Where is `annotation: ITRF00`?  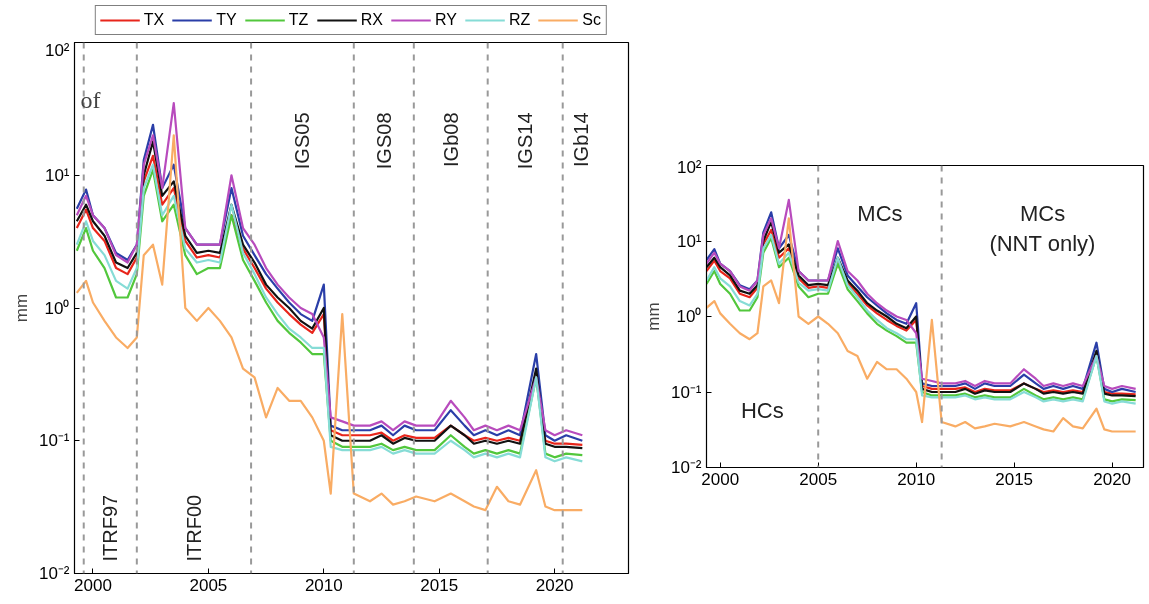 annotation: ITRF00 is located at coordinates (193, 528).